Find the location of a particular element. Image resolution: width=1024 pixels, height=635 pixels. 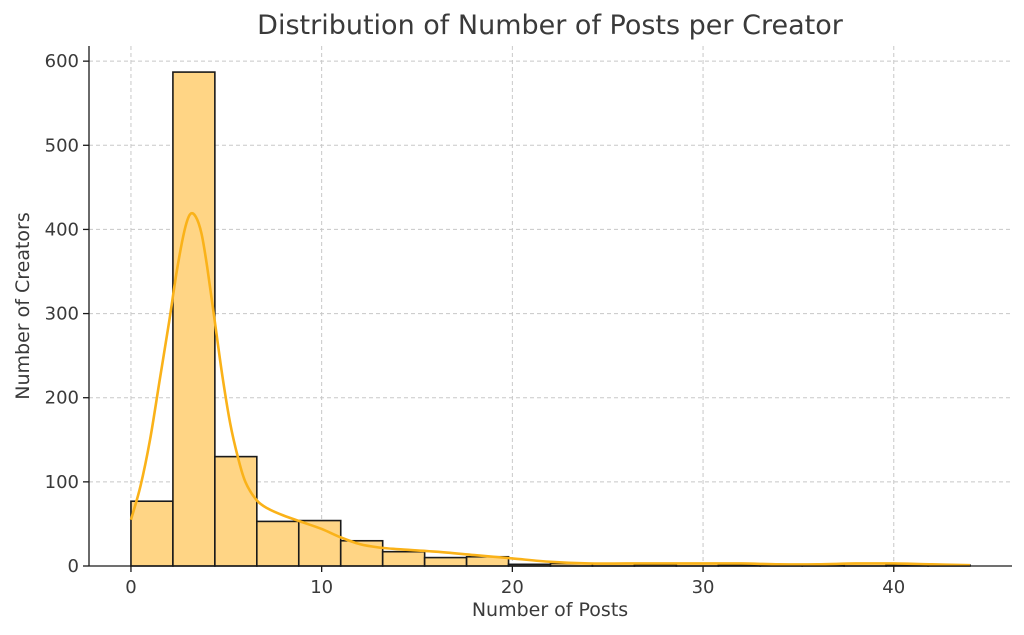

x-tick-label-1: 10 is located at coordinates (321, 587).